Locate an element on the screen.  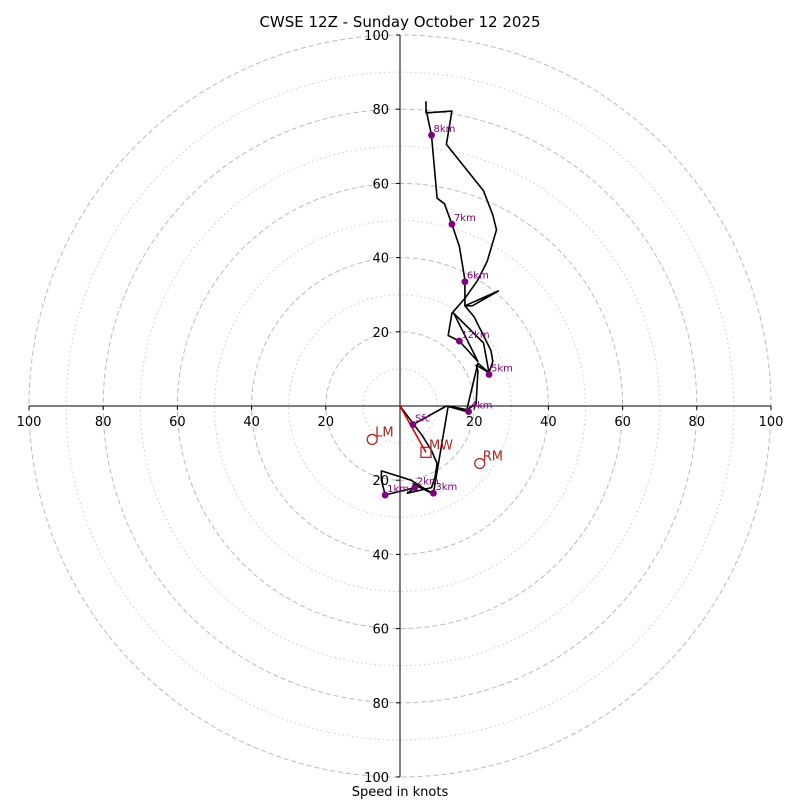
height-label-4km: 4km is located at coordinates (482, 406).